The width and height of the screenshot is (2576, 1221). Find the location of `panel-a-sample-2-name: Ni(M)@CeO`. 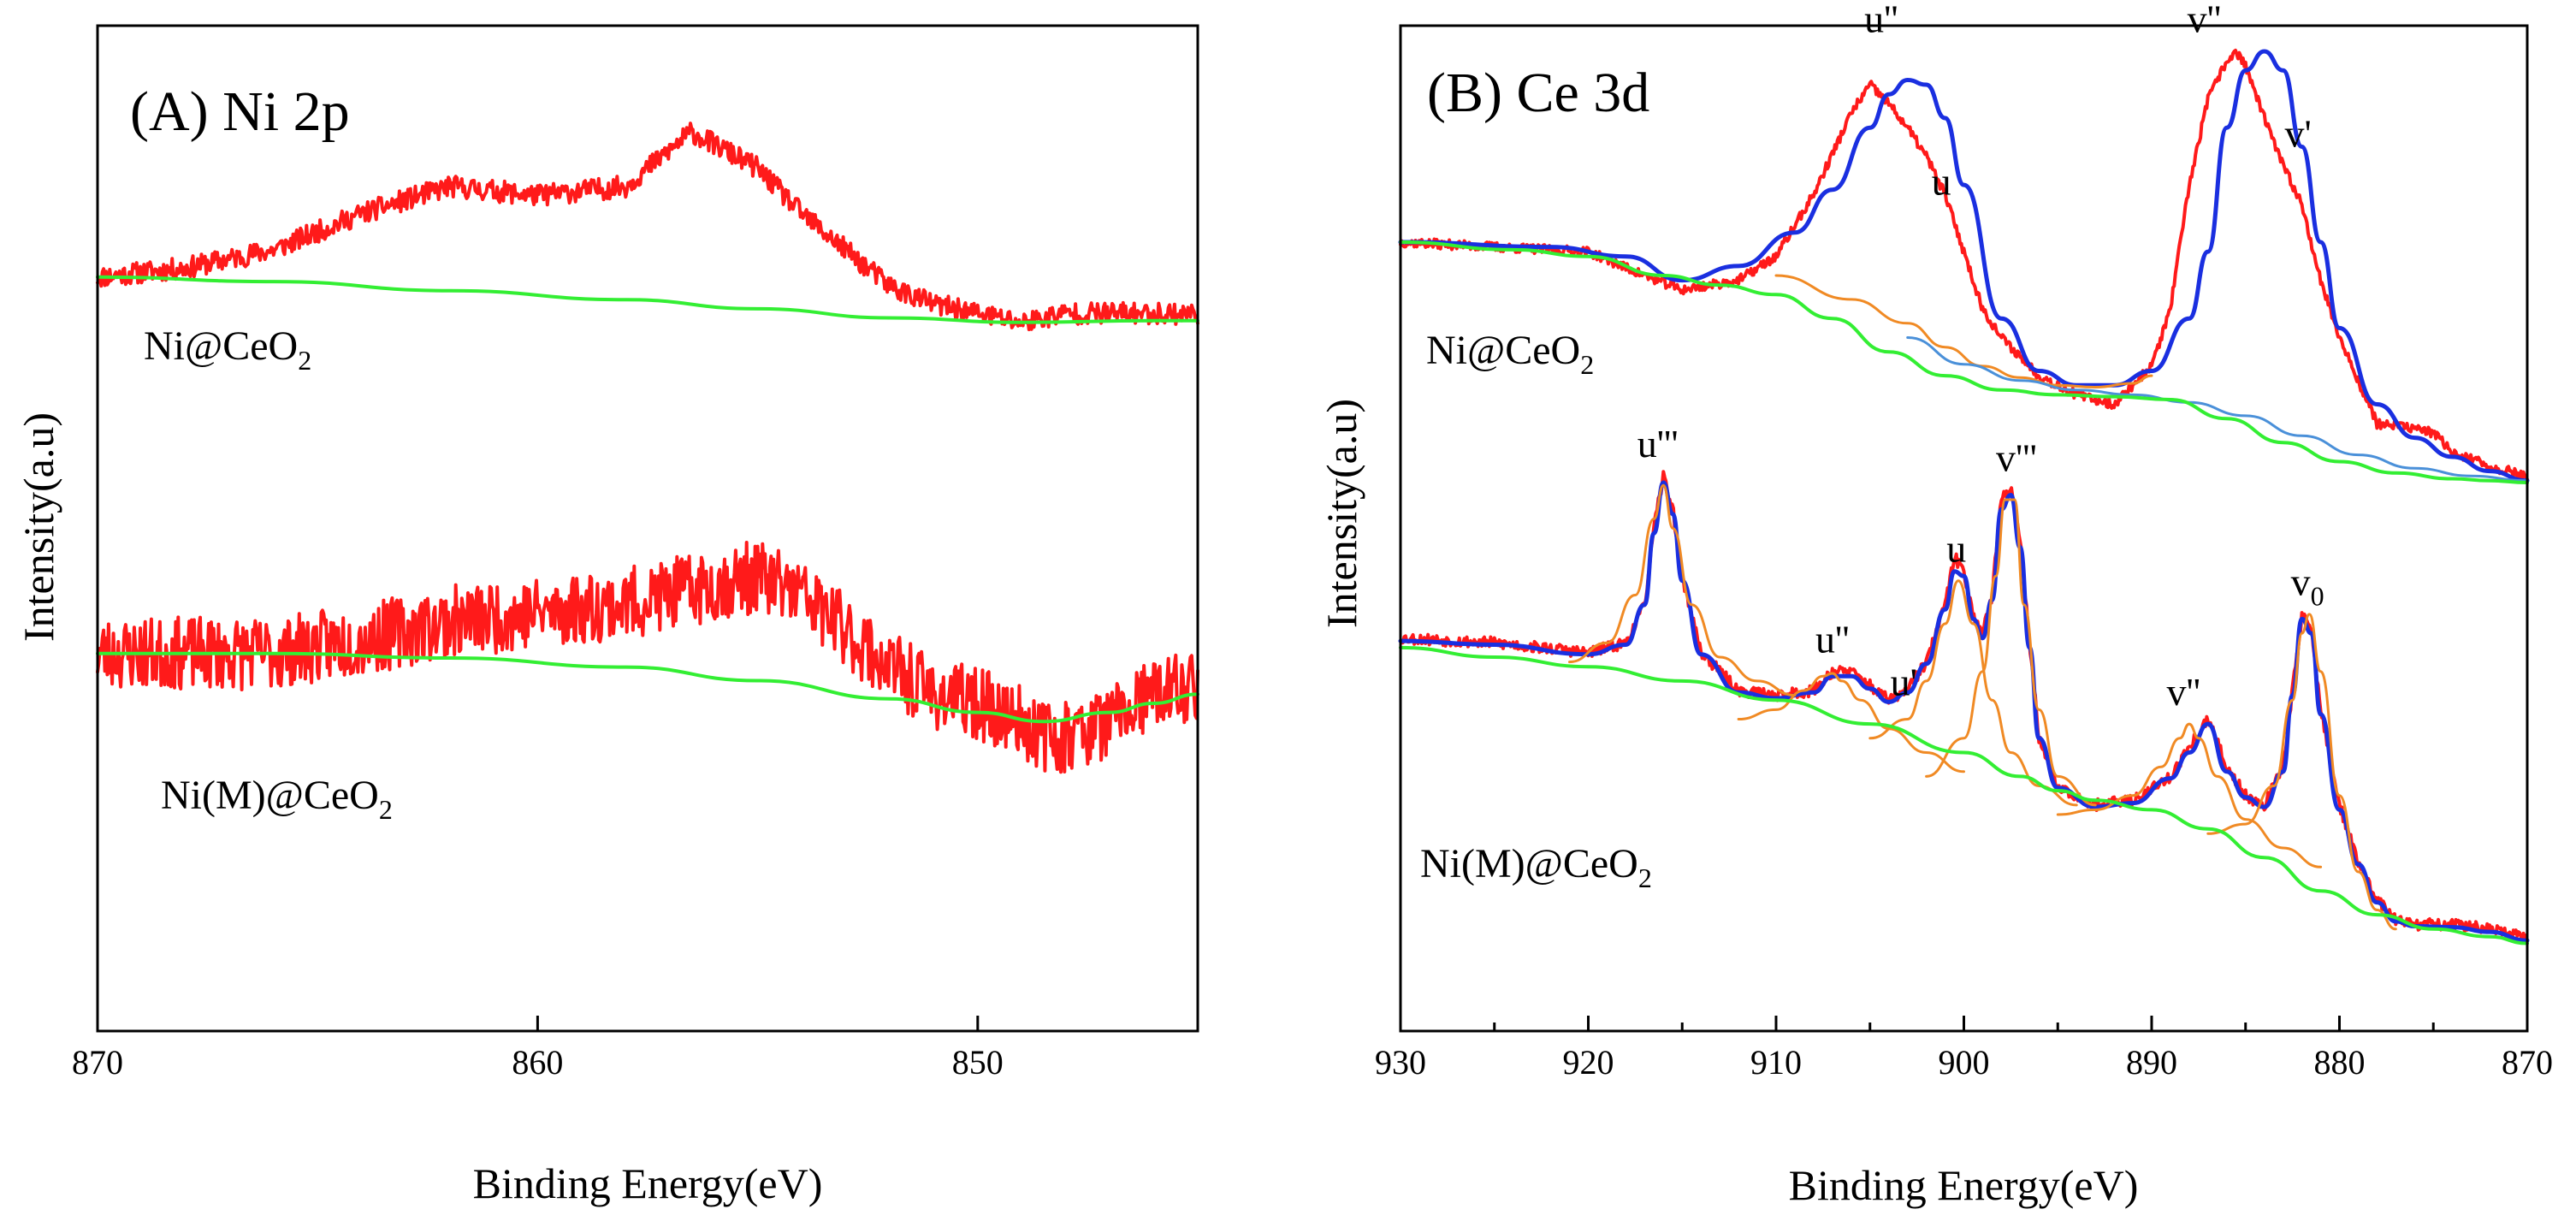

panel-a-sample-2-name: Ni(M)@CeO is located at coordinates (270, 795).